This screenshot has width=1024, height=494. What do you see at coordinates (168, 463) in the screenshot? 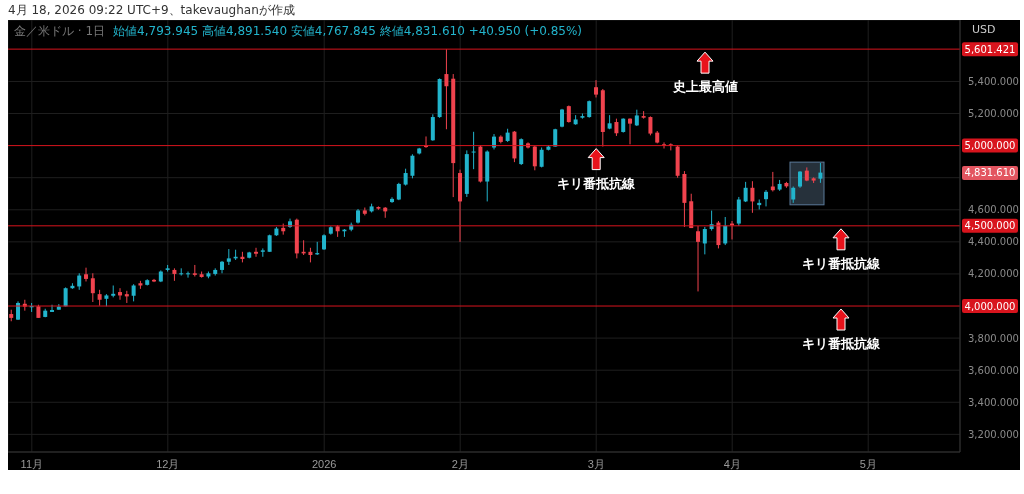
I see `x-tick-label: 12月` at bounding box center [168, 463].